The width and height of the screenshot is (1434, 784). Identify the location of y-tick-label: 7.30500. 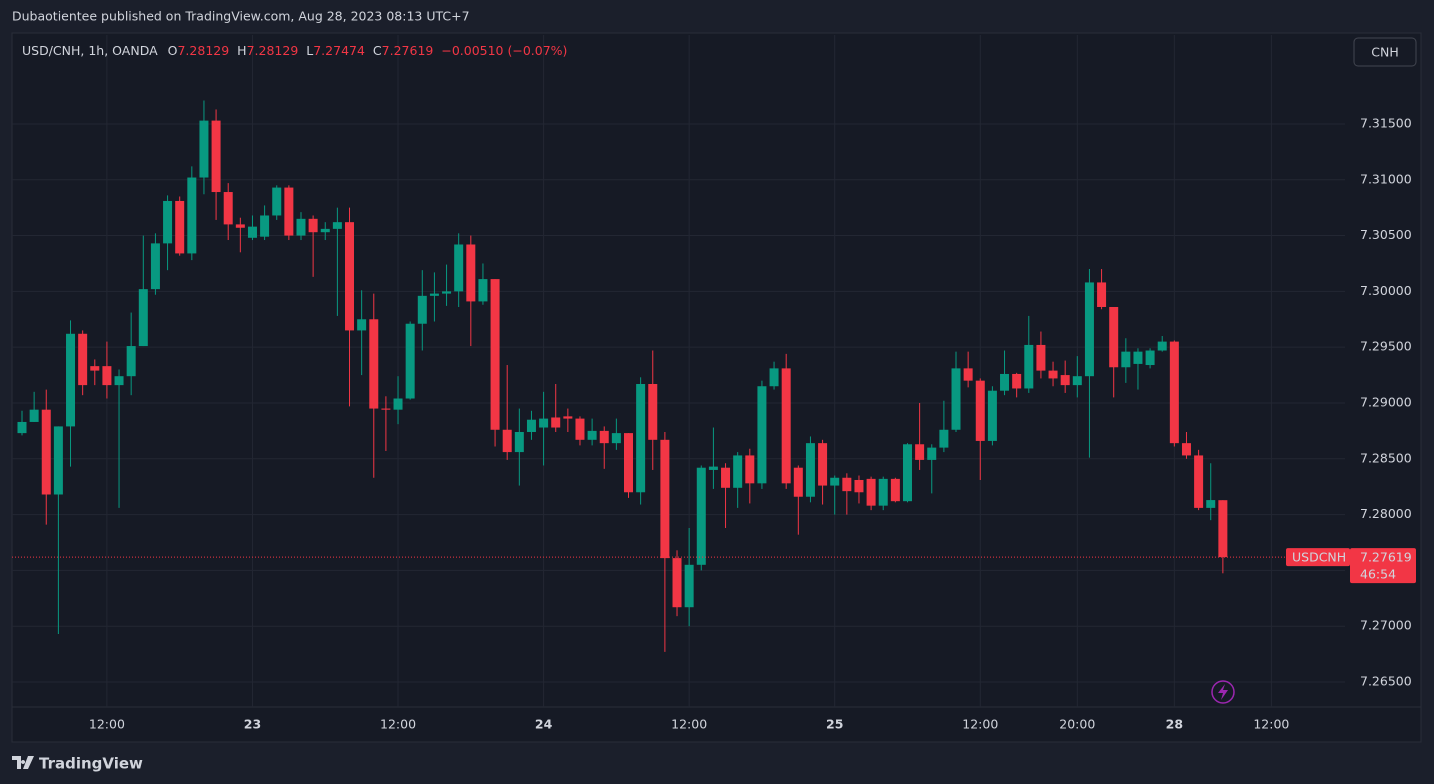
(1386, 234).